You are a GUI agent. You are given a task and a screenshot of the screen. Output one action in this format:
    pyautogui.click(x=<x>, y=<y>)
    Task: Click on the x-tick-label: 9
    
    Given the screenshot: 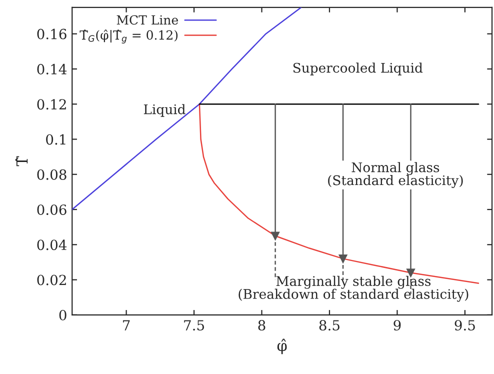 What is the action you would take?
    pyautogui.click(x=397, y=325)
    